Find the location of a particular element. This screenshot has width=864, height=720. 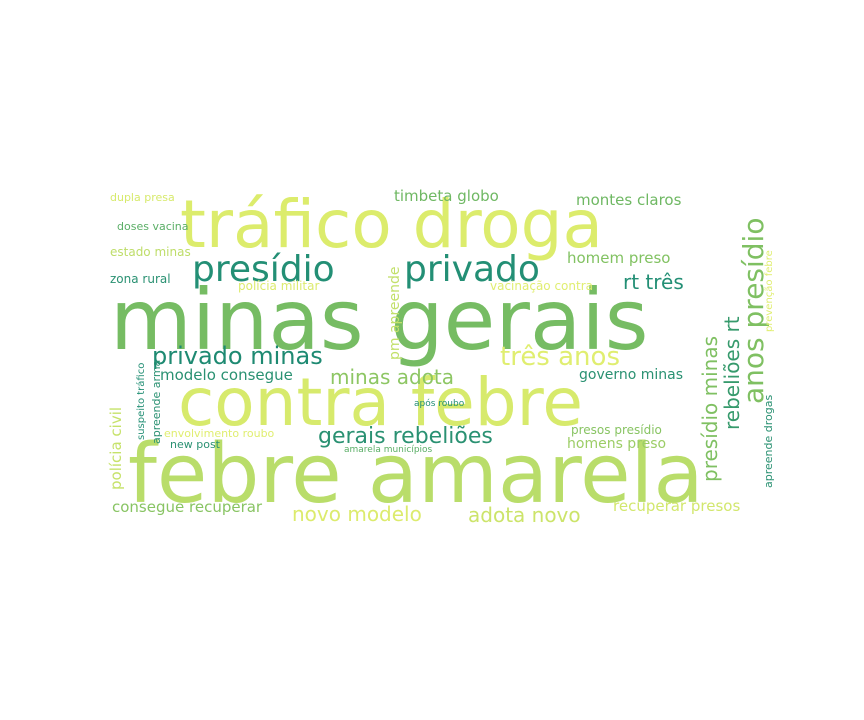

word-trafico-droga: tráfico droga is located at coordinates (391, 224).